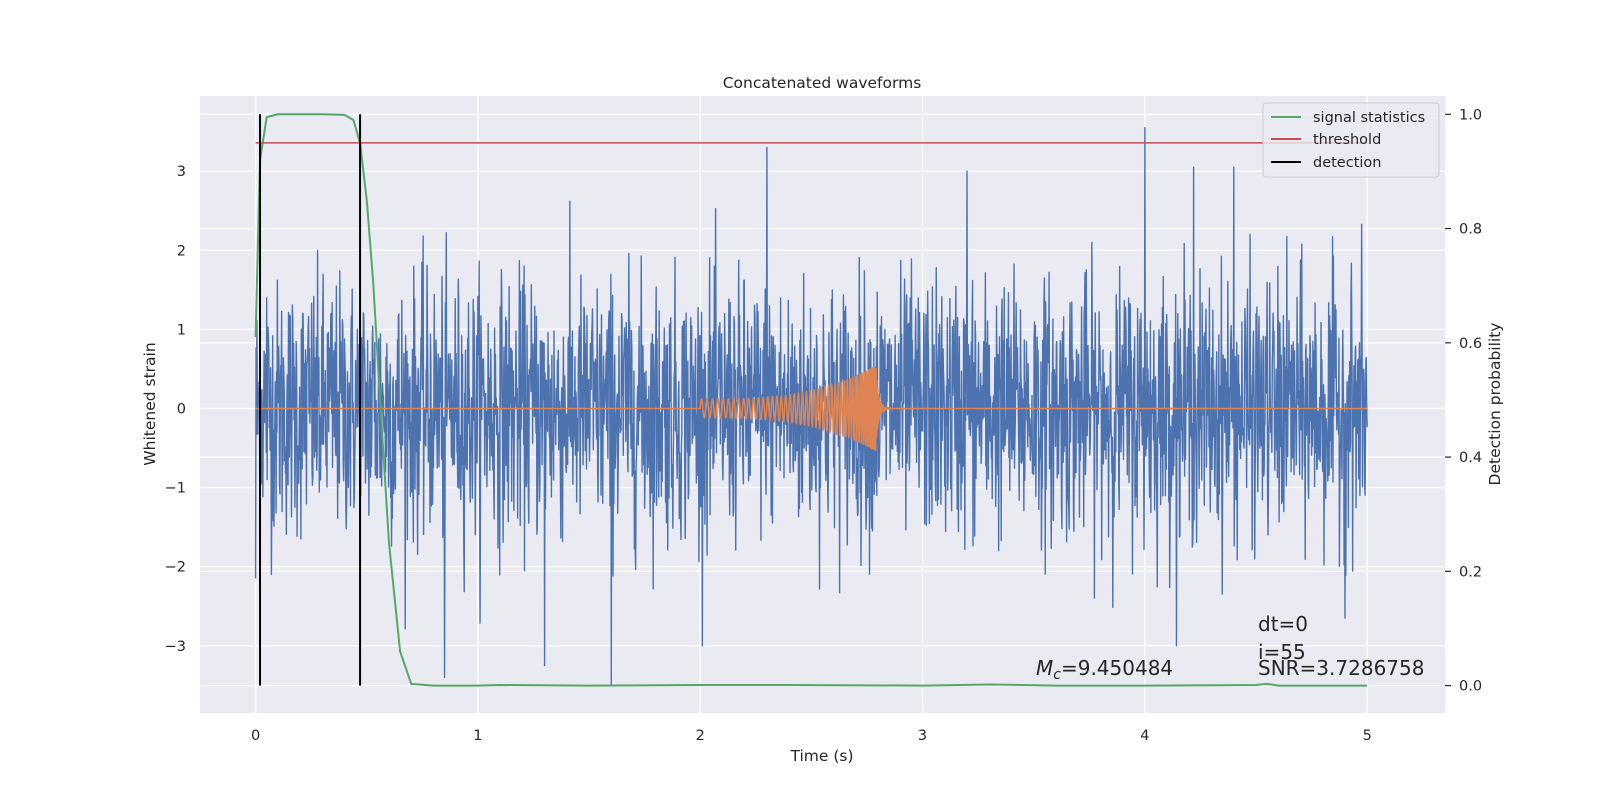 This screenshot has width=1600, height=800. What do you see at coordinates (1341, 668) in the screenshot?
I see `annotation-snr: SNR=3.7286758` at bounding box center [1341, 668].